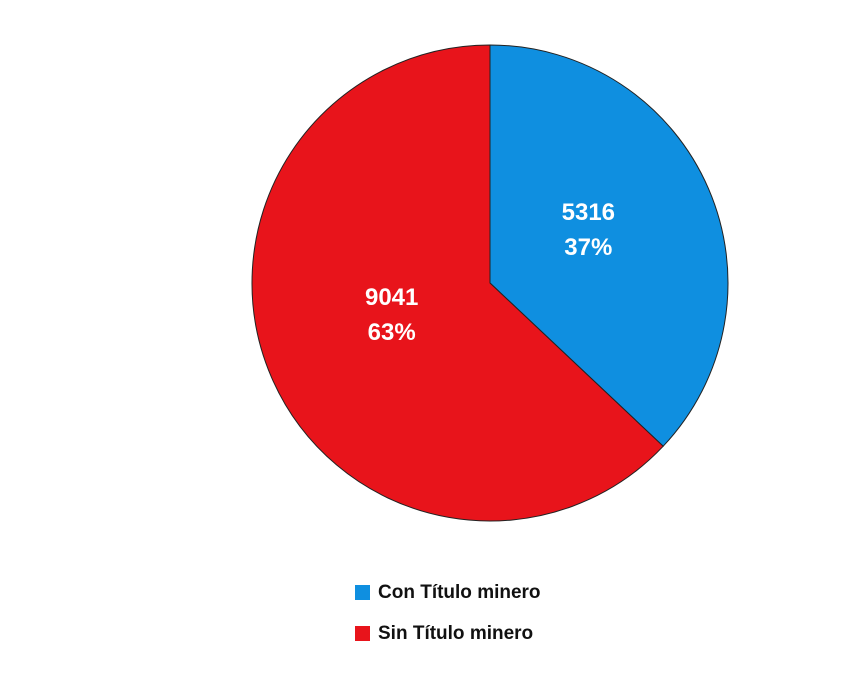  What do you see at coordinates (392, 332) in the screenshot?
I see `percent-label: 63%` at bounding box center [392, 332].